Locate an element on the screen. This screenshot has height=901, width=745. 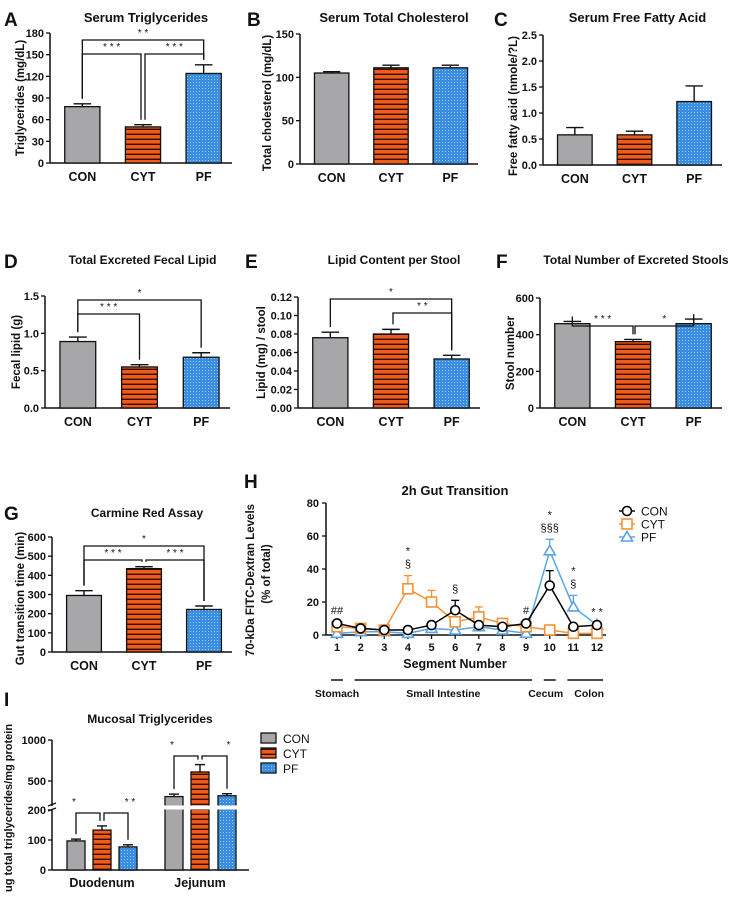
chart-title: Mucosal Triglycerides is located at coordinates (150, 719).